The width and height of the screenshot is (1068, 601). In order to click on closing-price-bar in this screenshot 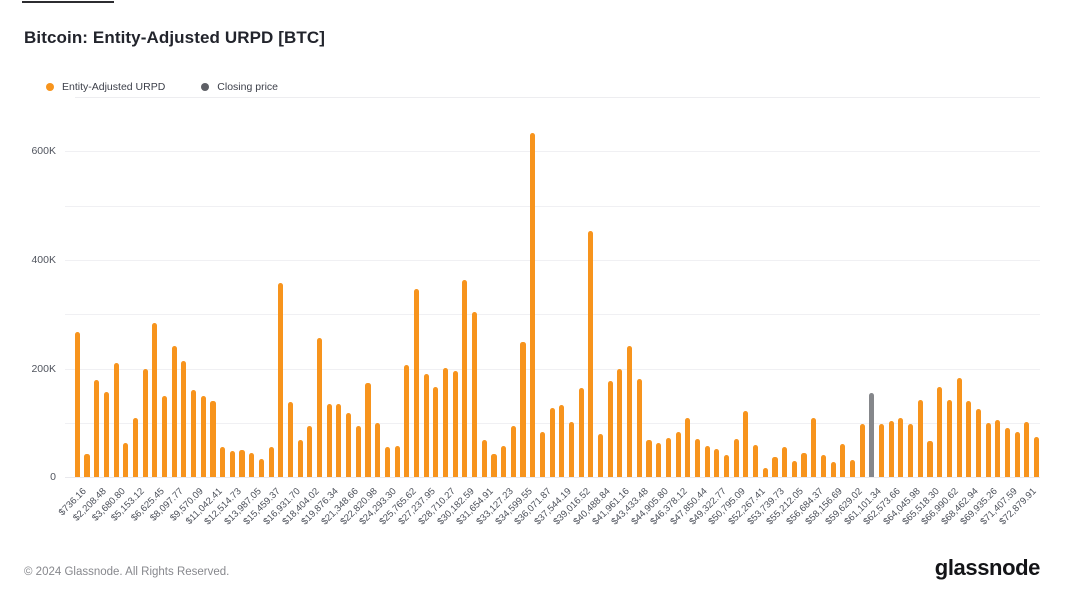, I will do `click(872, 435)`.